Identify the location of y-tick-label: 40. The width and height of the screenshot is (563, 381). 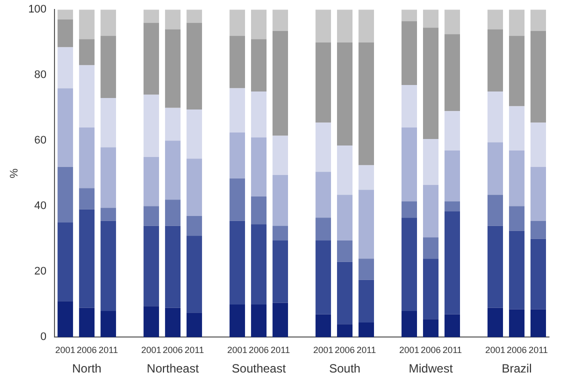
(40, 206).